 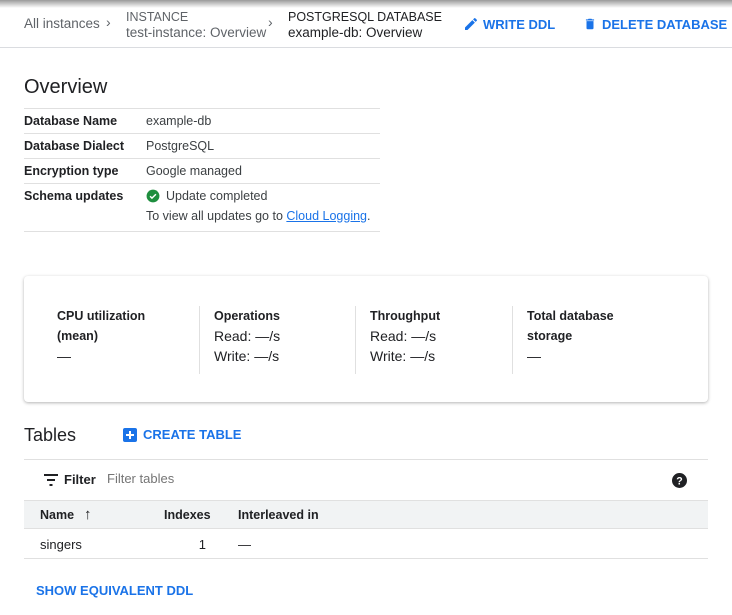 I want to click on schema-note-end: ., so click(x=369, y=216).